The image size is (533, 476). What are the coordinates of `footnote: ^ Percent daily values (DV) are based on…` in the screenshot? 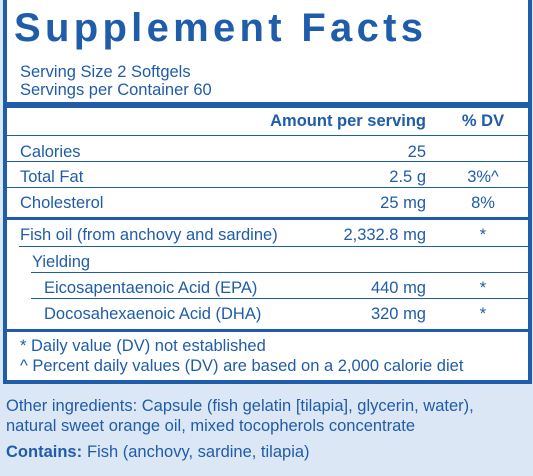 It's located at (242, 366).